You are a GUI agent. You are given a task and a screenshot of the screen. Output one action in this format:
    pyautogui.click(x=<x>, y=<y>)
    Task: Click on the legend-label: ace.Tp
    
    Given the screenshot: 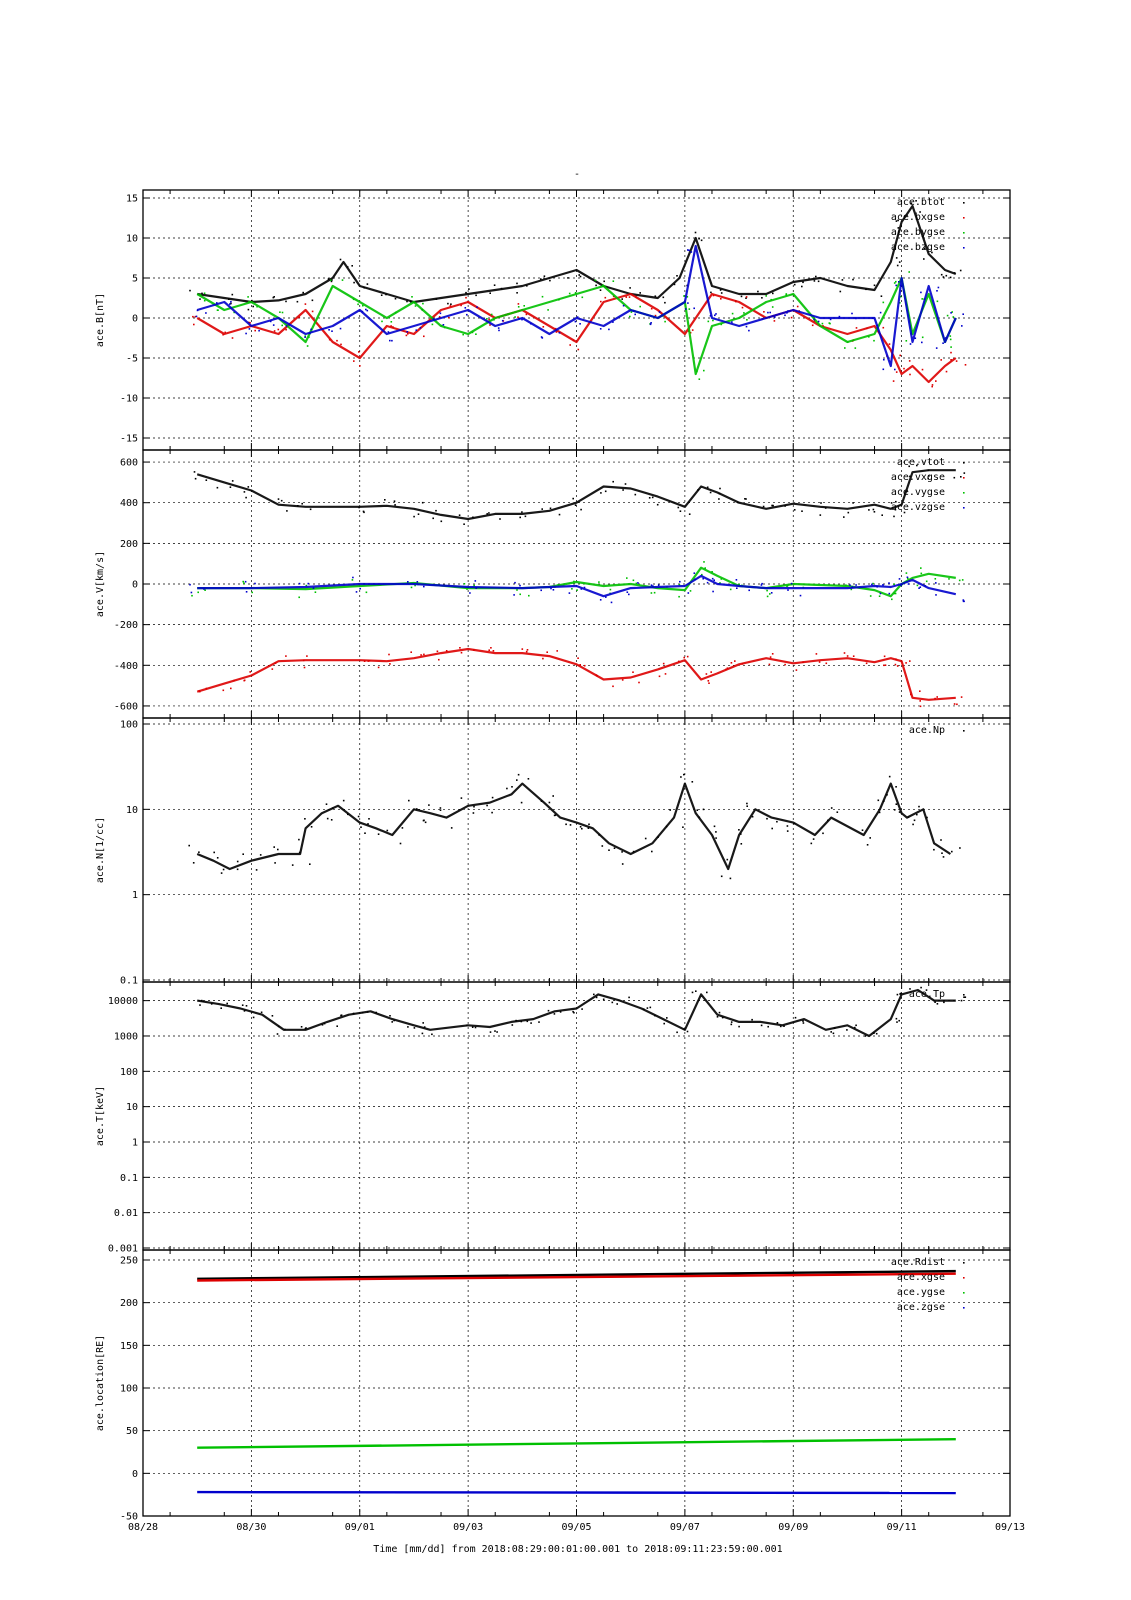 What is the action you would take?
    pyautogui.click(x=927, y=994)
    